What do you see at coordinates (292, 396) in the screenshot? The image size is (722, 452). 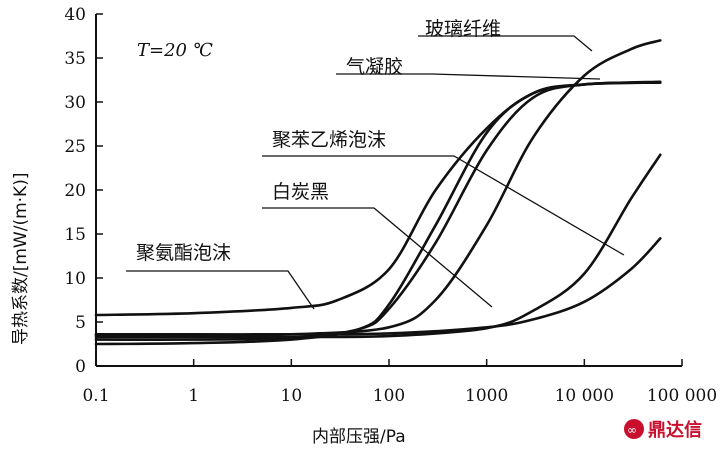 I see `x-tick-label: 10` at bounding box center [292, 396].